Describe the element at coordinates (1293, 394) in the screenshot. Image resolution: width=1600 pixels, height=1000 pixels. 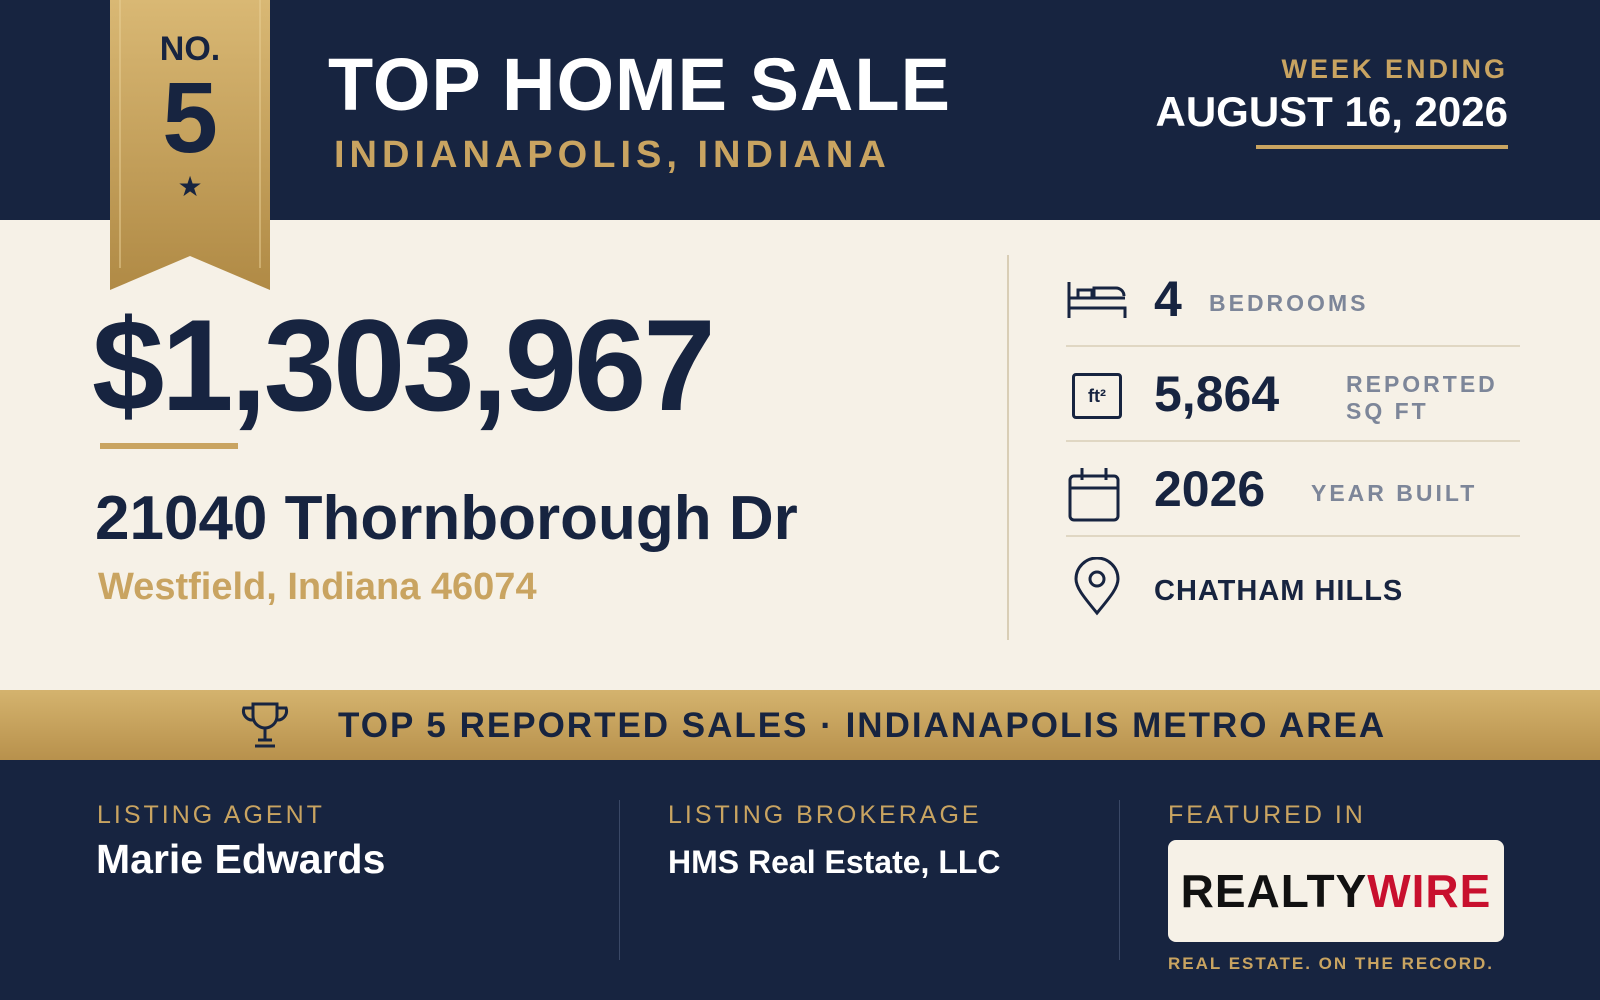
I see `stat-row: ft² 5,864 REPORTED SQ FT` at that location.